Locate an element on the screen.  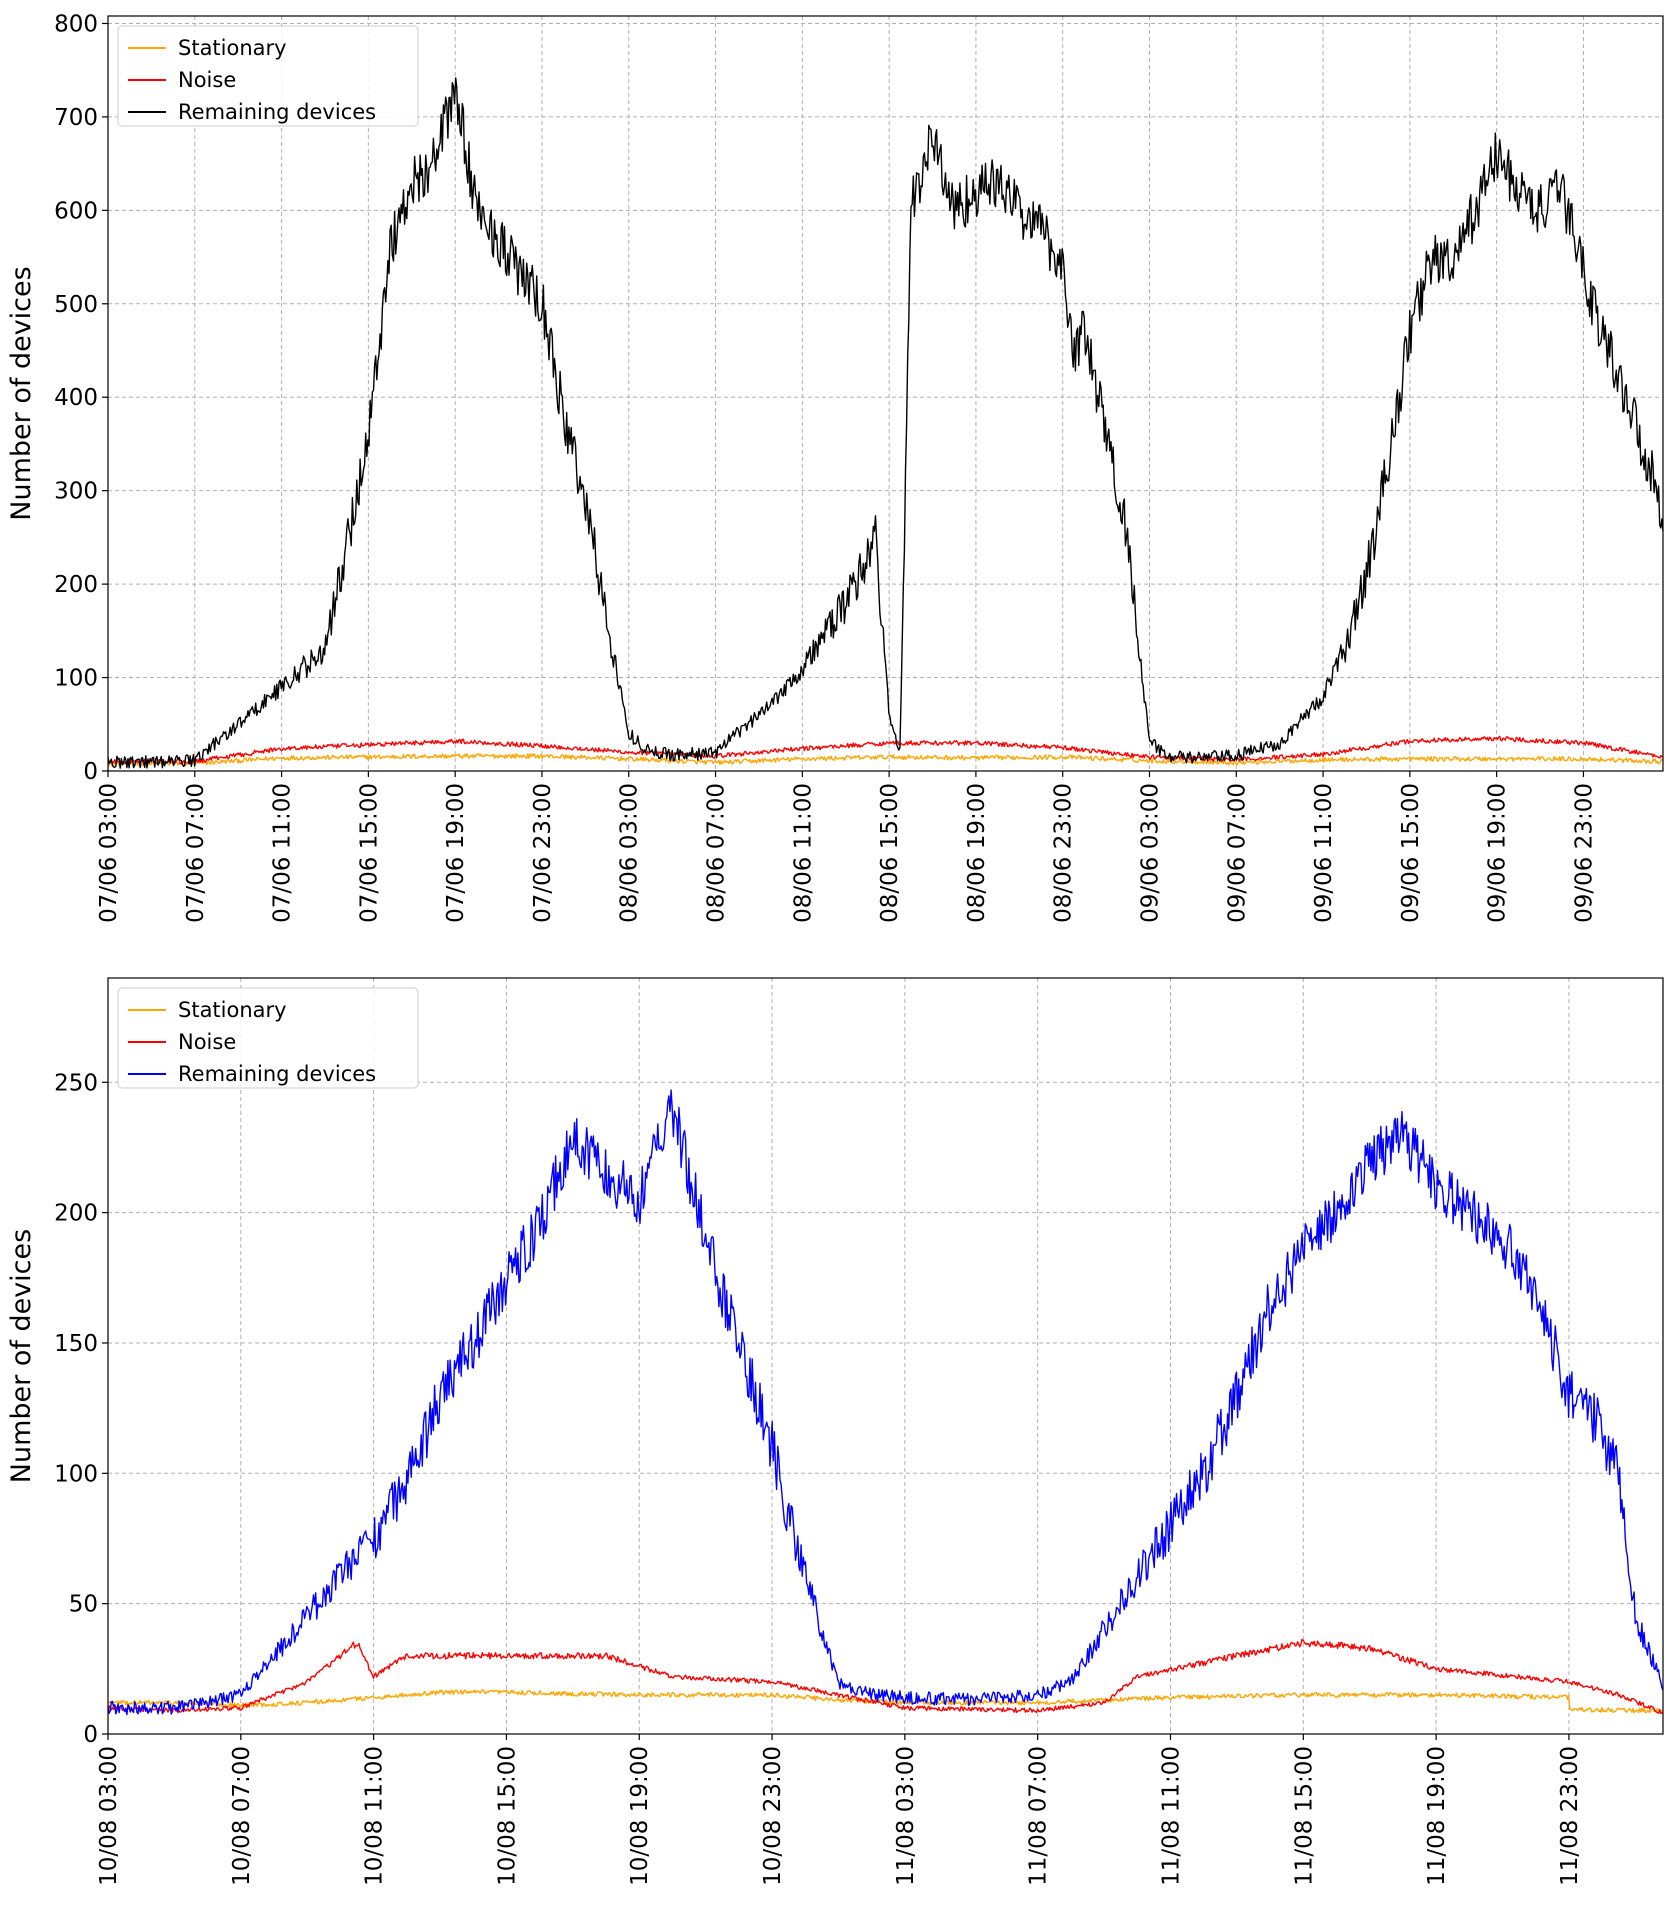
x-tick-label: 07/06 19:00 is located at coordinates (456, 853).